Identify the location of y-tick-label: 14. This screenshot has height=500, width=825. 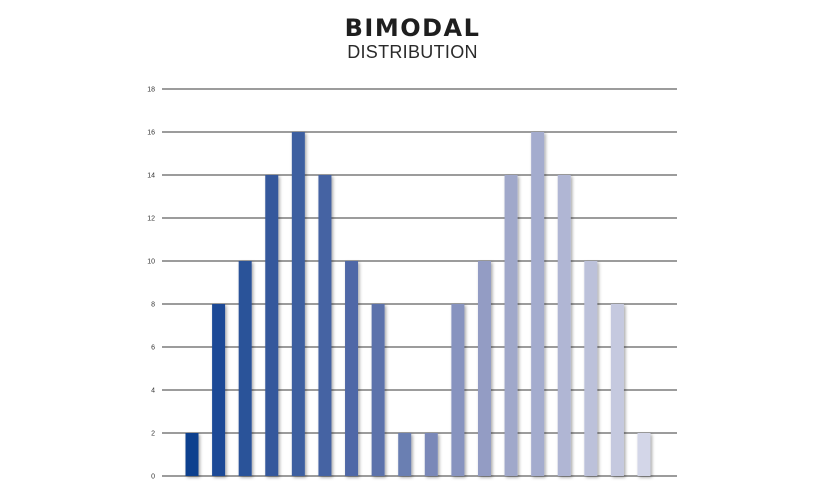
(151, 176).